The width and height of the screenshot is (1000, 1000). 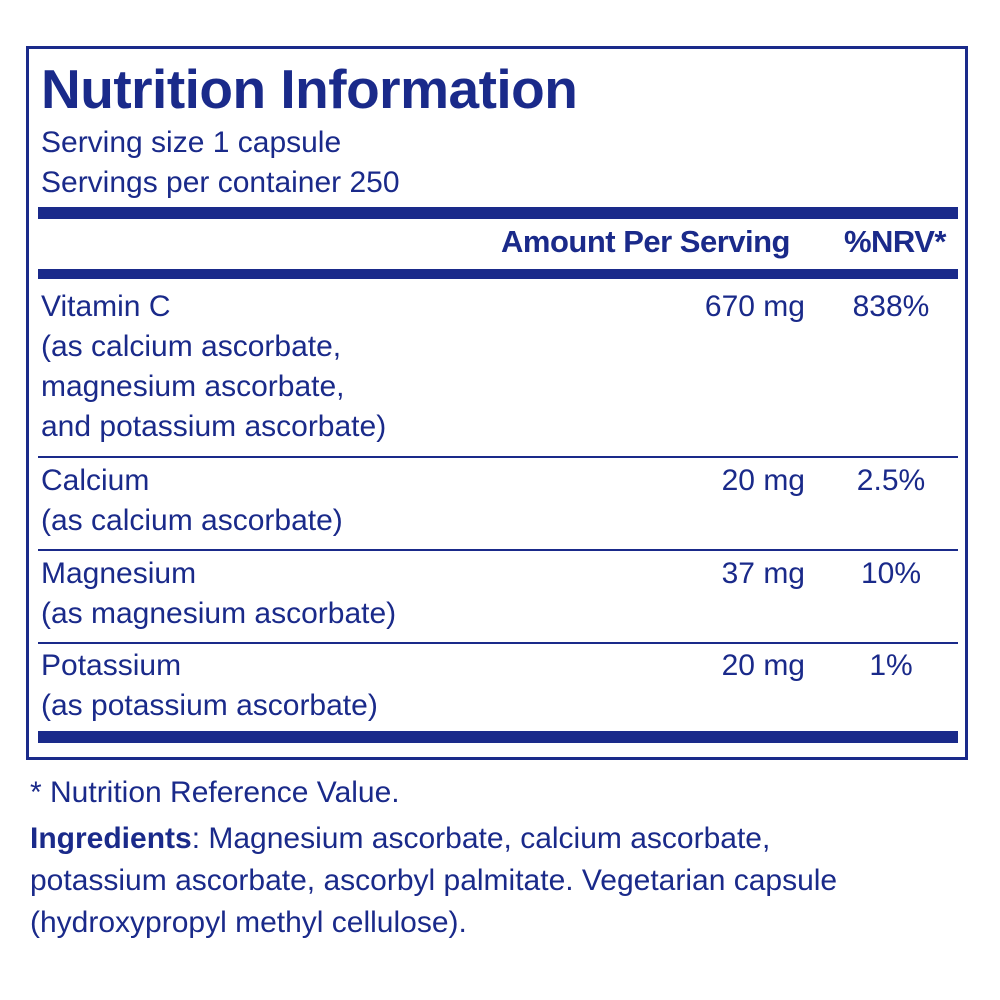 I want to click on panel-title: Nutrition Information, so click(x=309, y=89).